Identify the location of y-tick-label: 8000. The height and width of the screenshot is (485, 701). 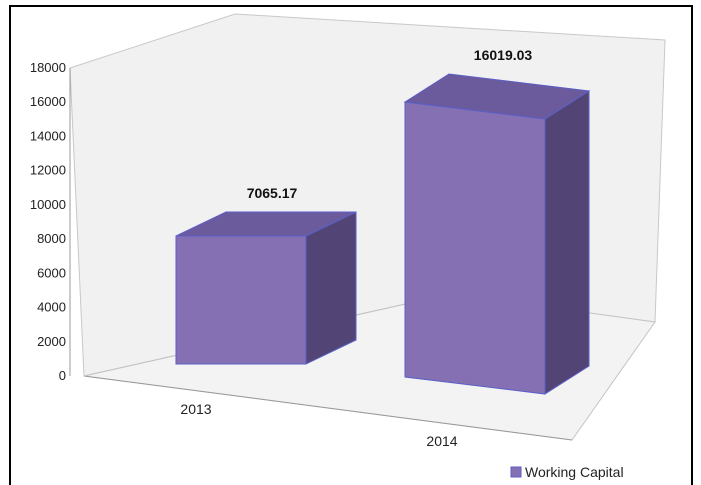
(51, 238).